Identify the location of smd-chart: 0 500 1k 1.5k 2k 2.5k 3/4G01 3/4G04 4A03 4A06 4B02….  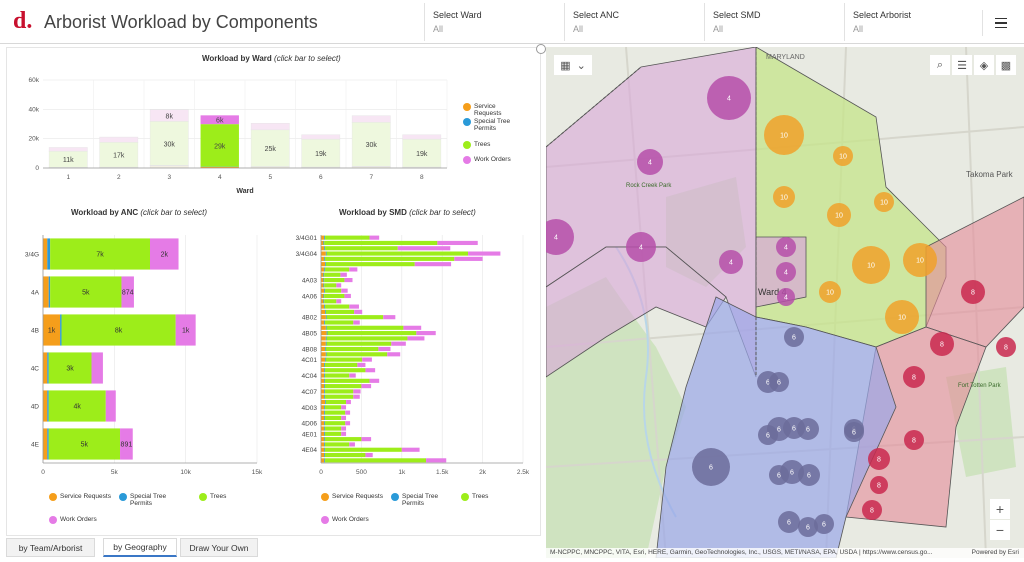
(408, 354).